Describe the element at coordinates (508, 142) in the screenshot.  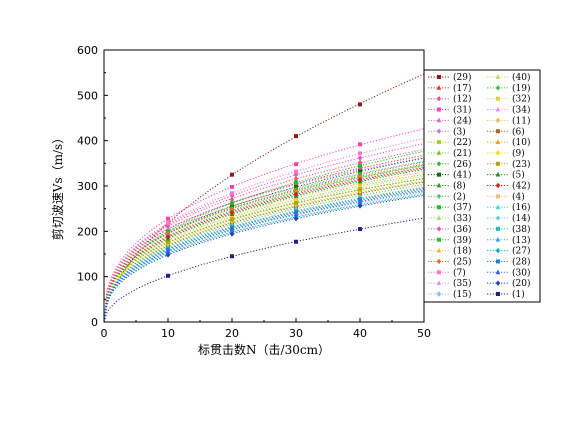
I see `legend-item-10: (10)` at that location.